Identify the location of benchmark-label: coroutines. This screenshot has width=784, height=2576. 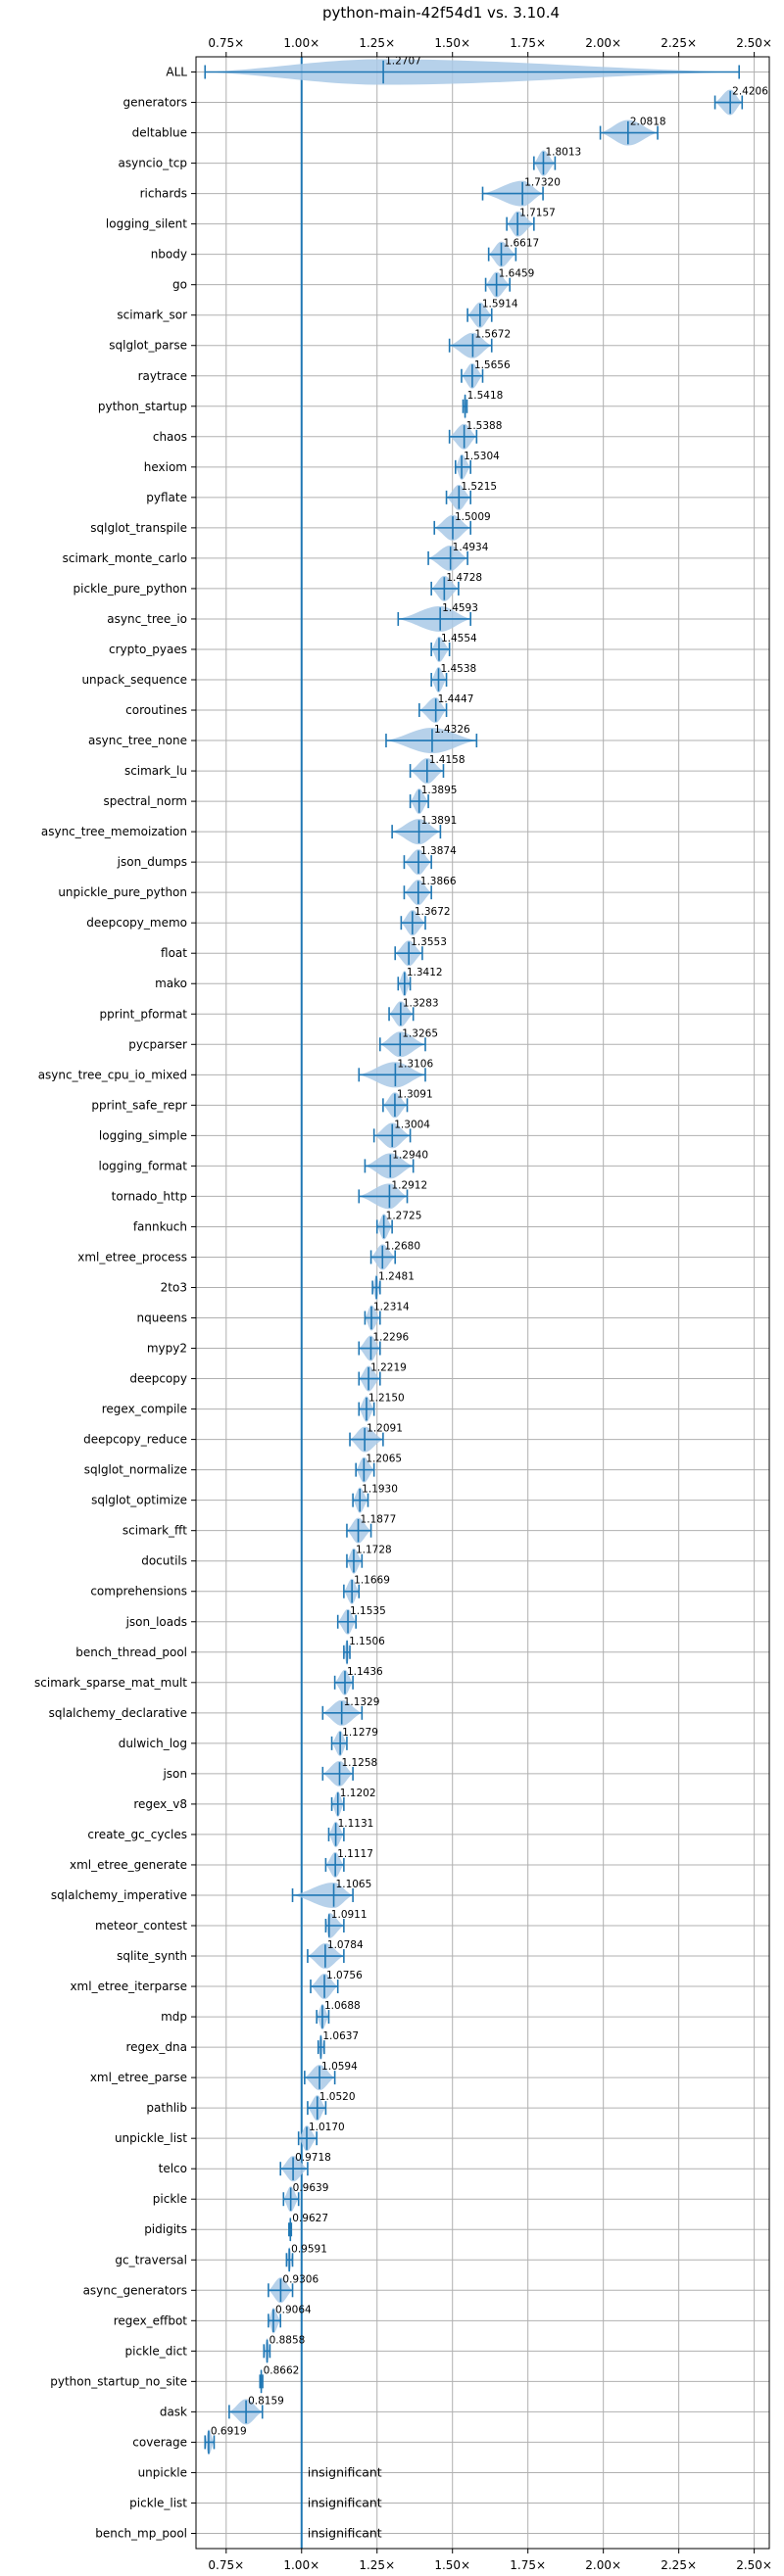
(156, 710).